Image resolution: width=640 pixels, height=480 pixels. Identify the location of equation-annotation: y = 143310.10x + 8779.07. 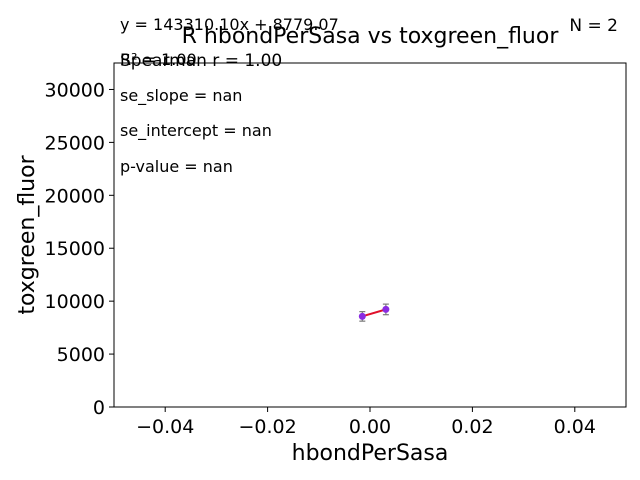
(229, 24).